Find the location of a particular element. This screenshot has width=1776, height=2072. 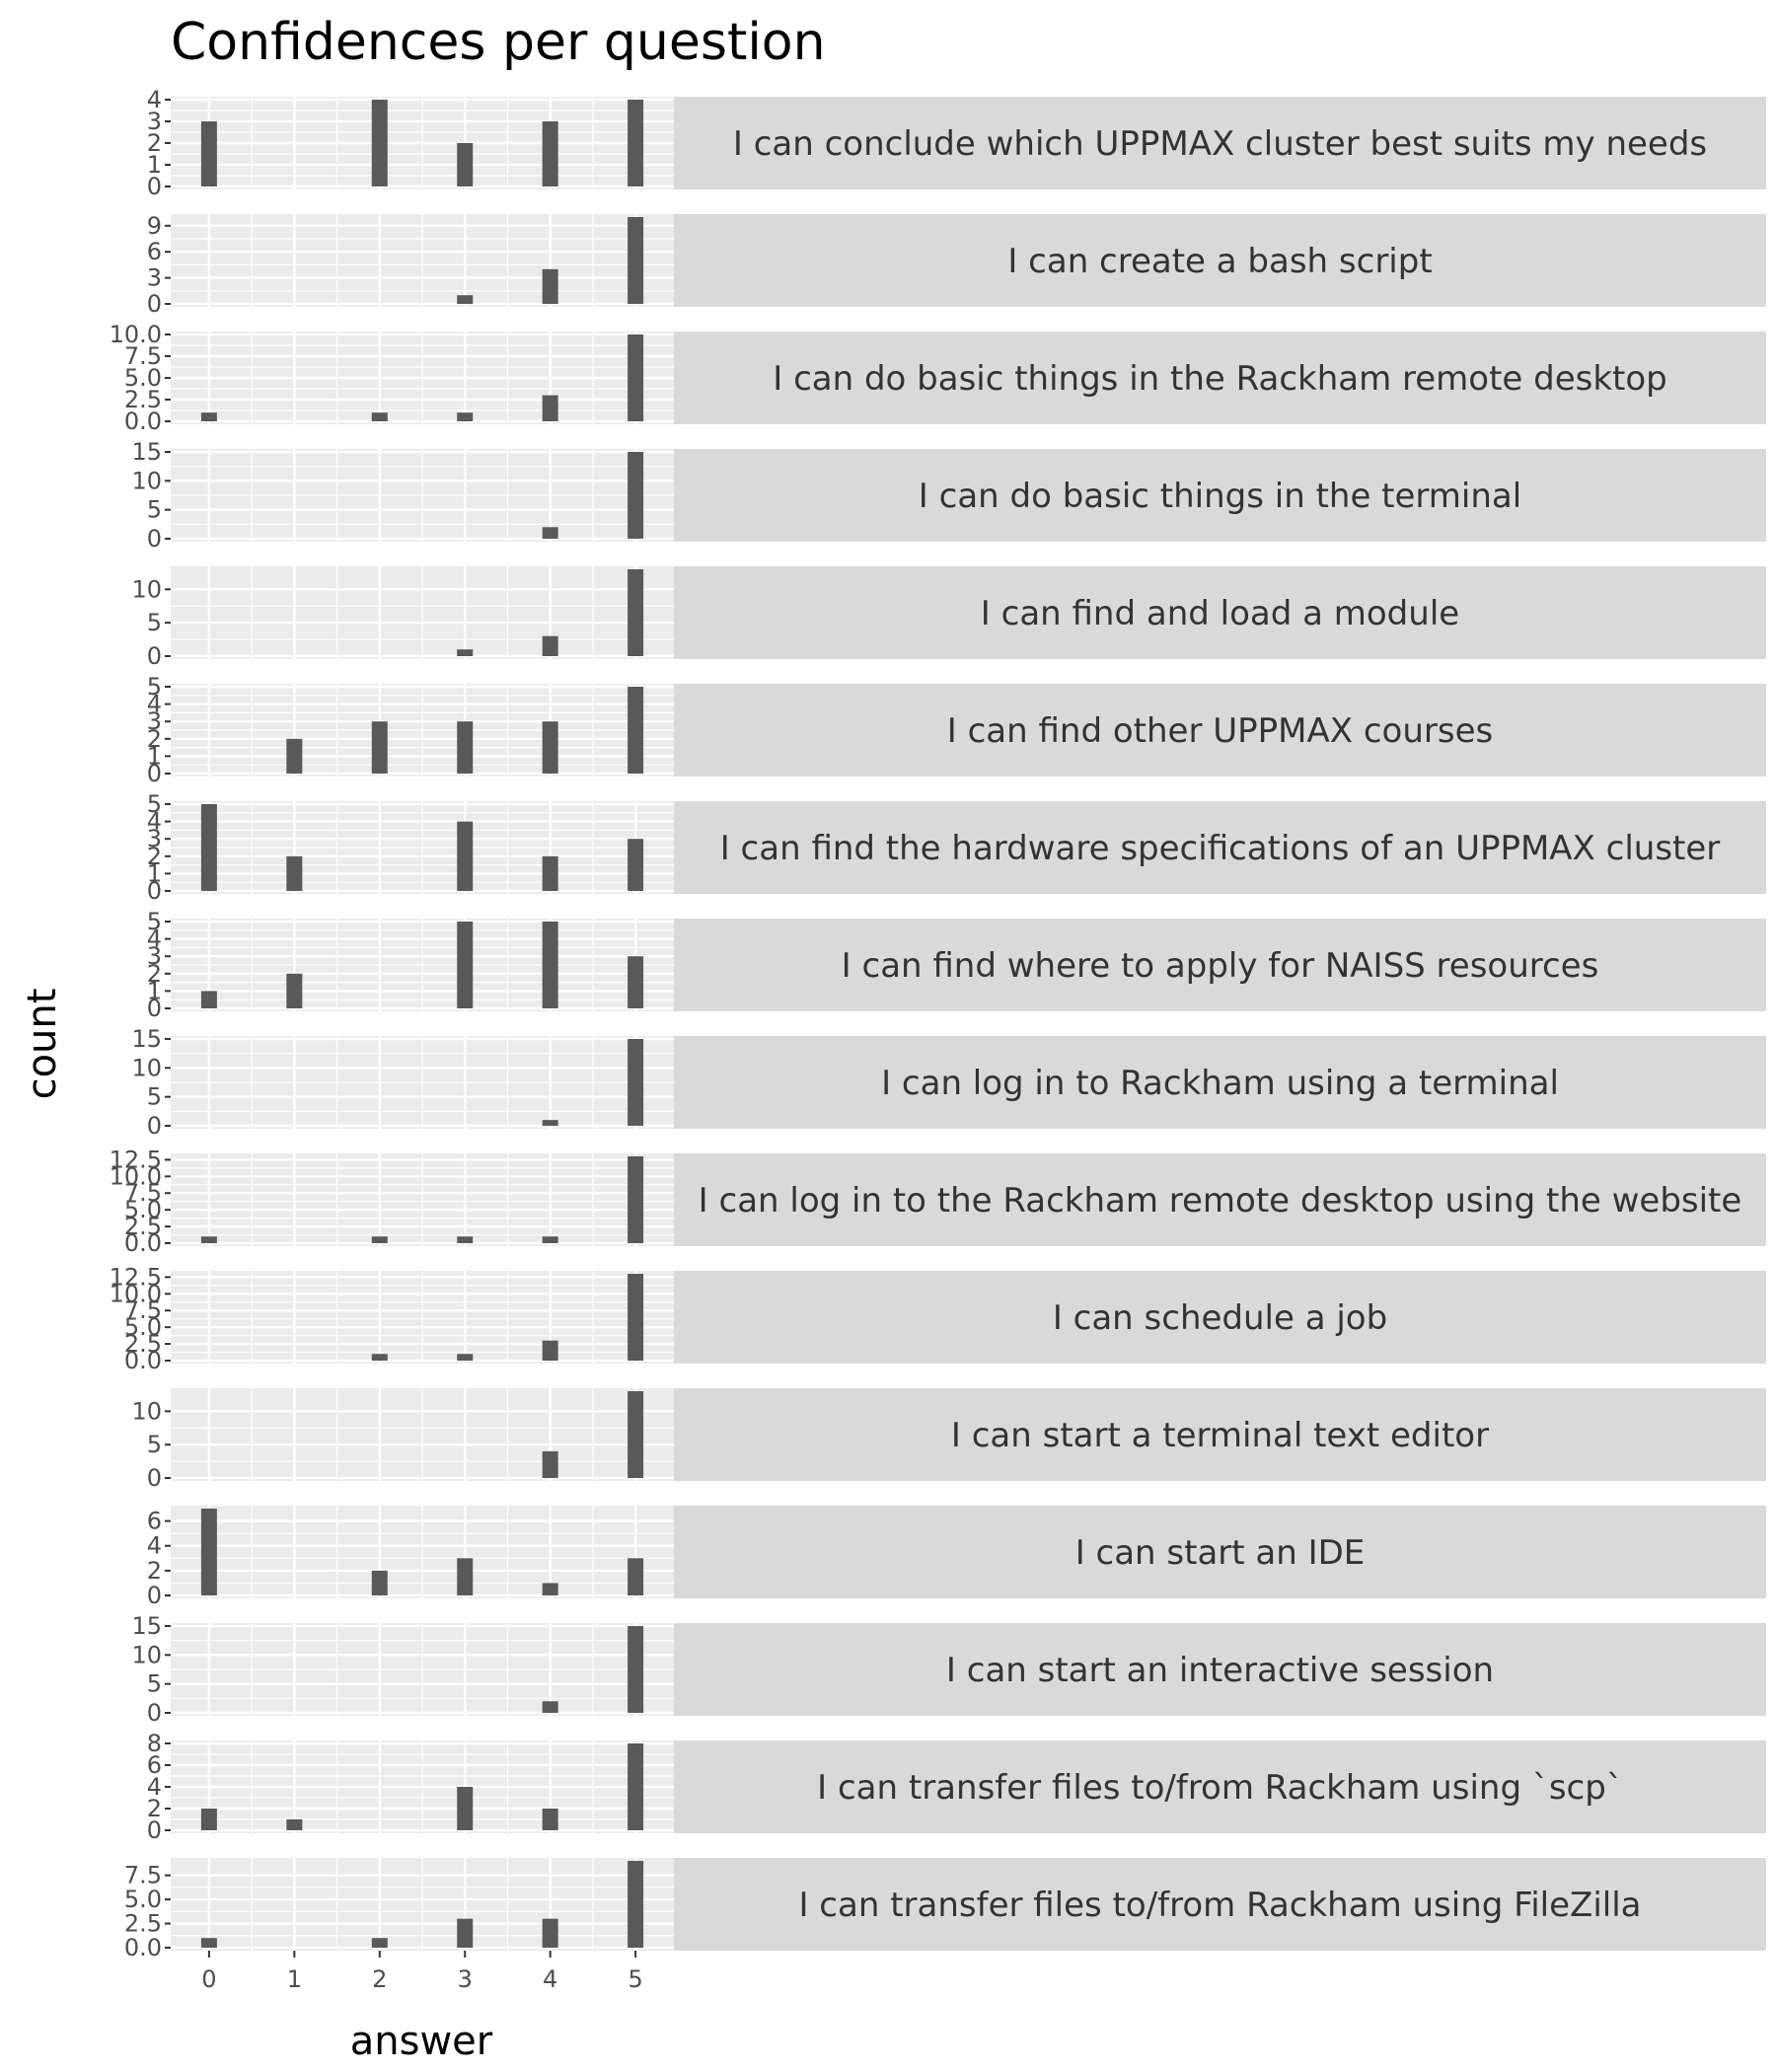

y-tick-label: 15 is located at coordinates (147, 452).